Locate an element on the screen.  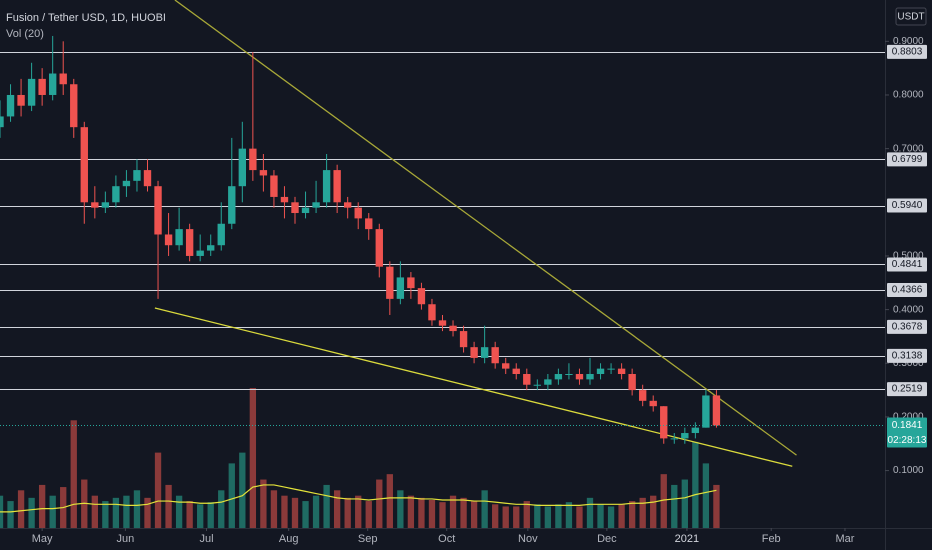
x-tick-label: Feb is located at coordinates (771, 539).